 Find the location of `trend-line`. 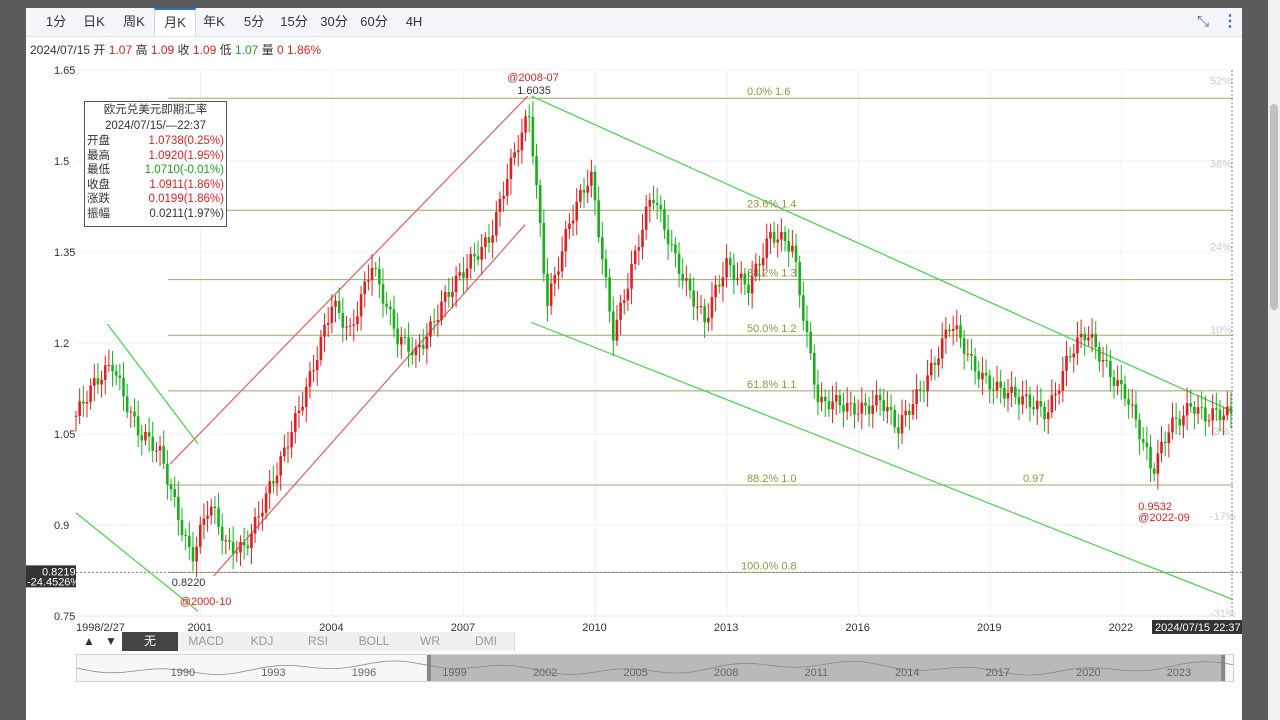

trend-line is located at coordinates (137, 562).